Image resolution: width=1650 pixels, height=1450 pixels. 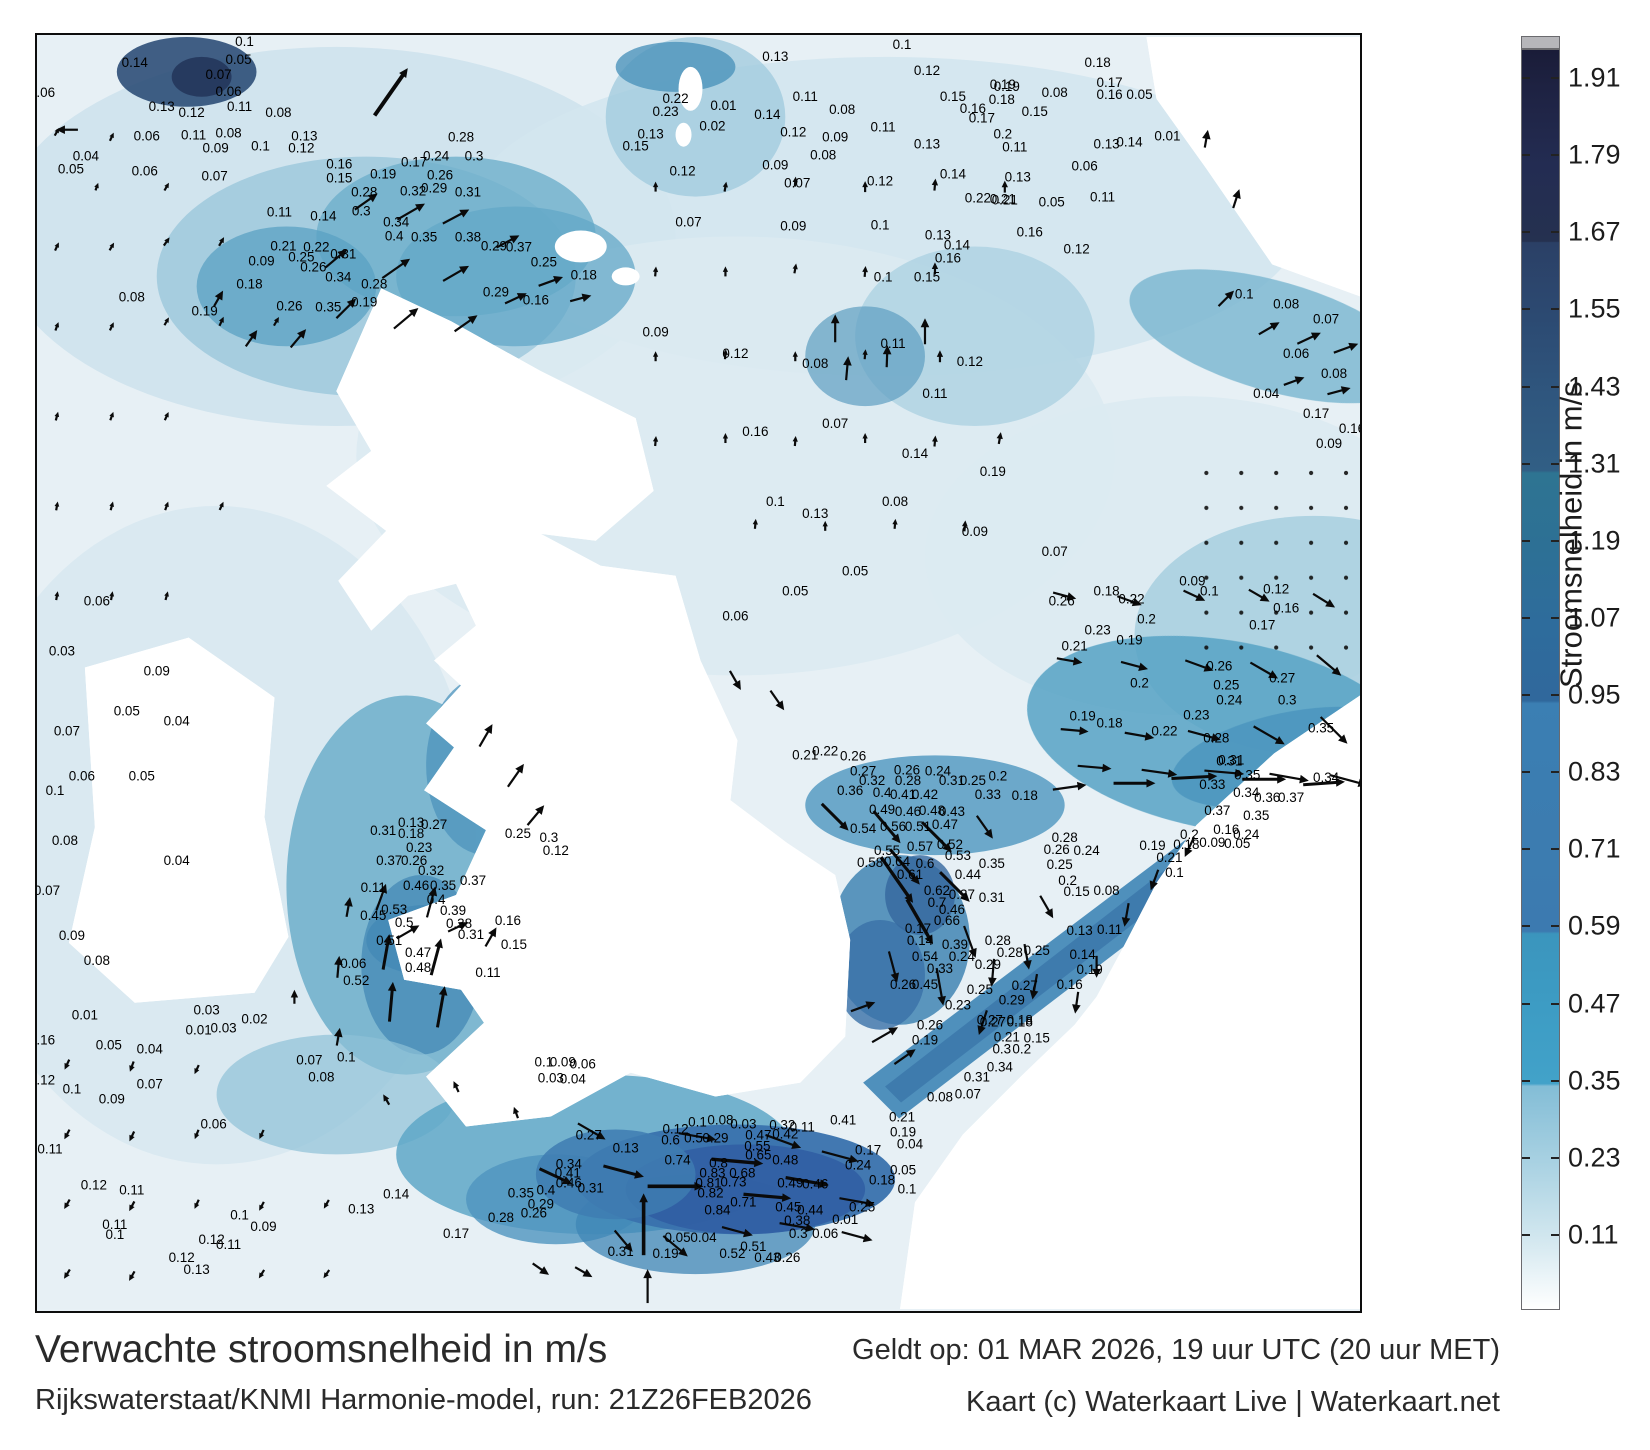 What do you see at coordinates (416, 885) in the screenshot?
I see `velocity-value: 0.46` at bounding box center [416, 885].